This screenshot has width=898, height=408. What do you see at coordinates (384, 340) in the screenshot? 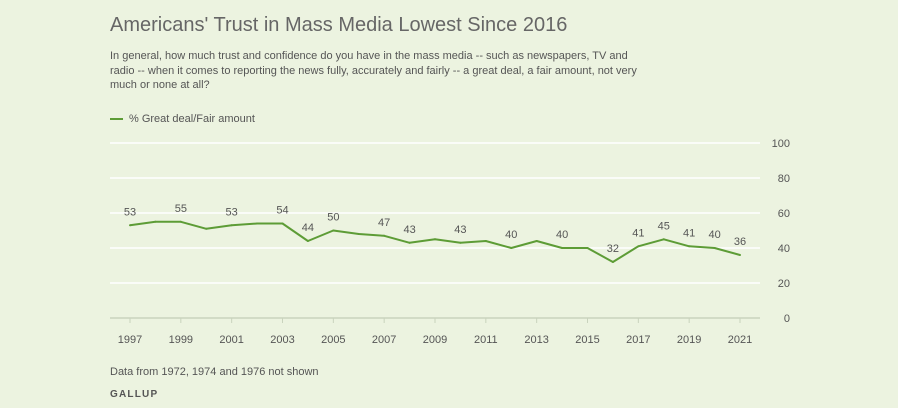
I see `x-tick-label: 2007` at bounding box center [384, 340].